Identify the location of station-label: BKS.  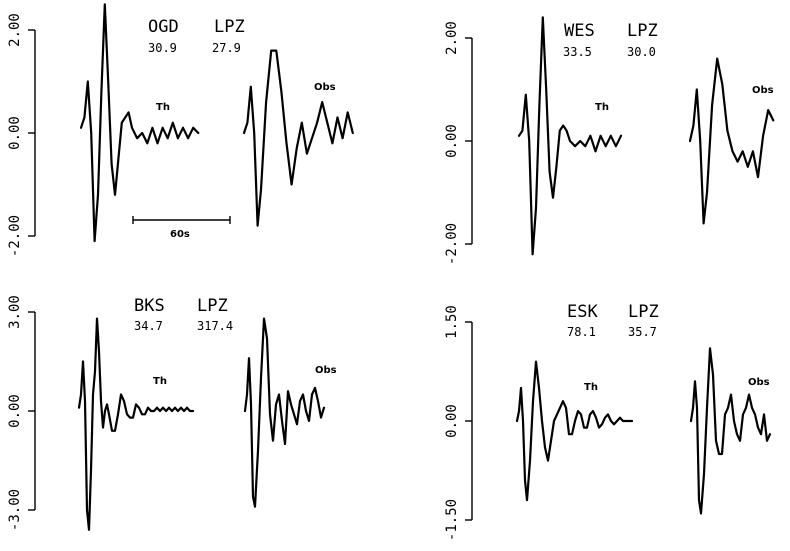
(149, 306).